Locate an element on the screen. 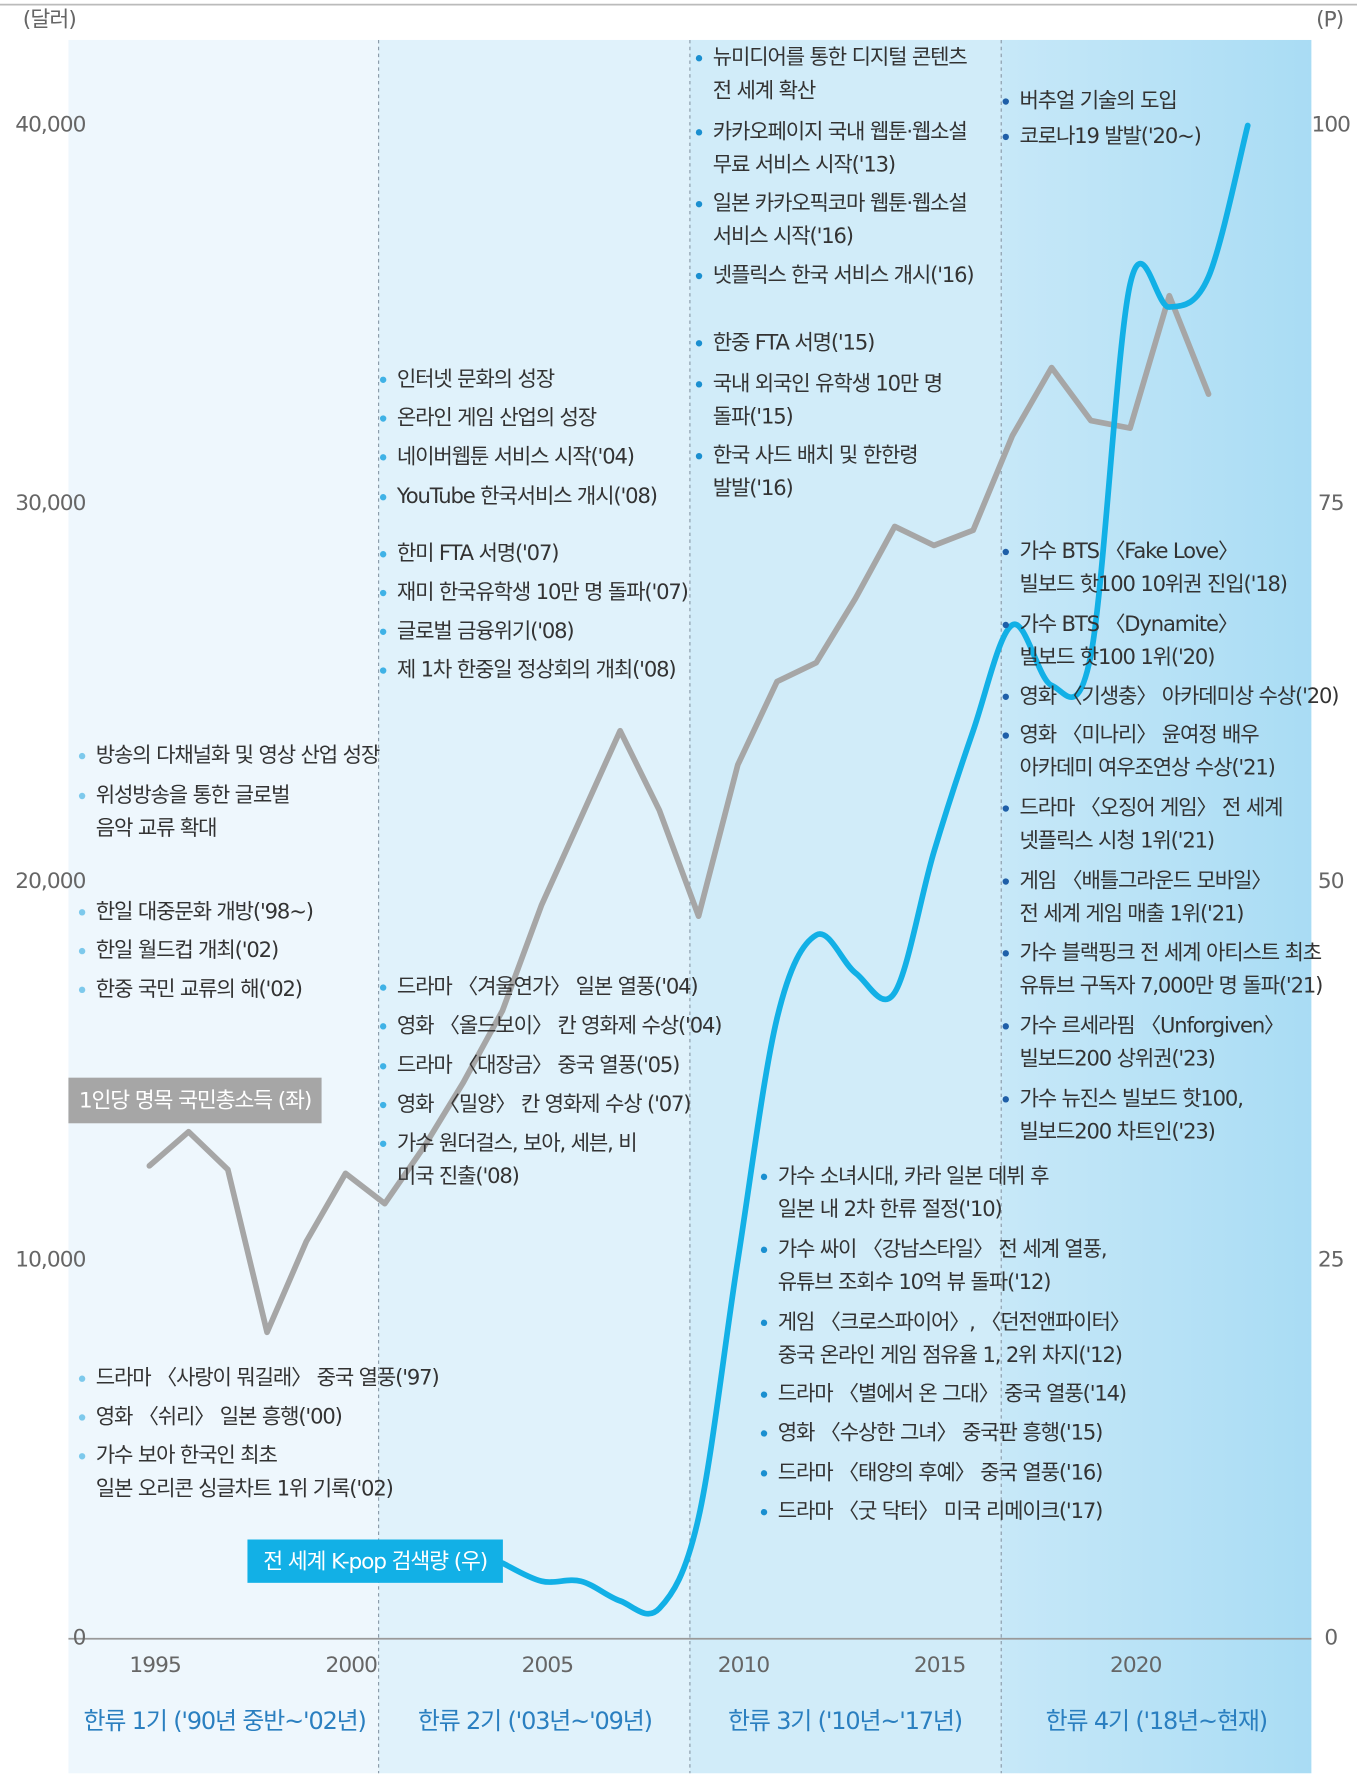 This screenshot has width=1357, height=1787. annotation-text: 드라마 〈오징어 게임〉 전 세계 is located at coordinates (1150, 807).